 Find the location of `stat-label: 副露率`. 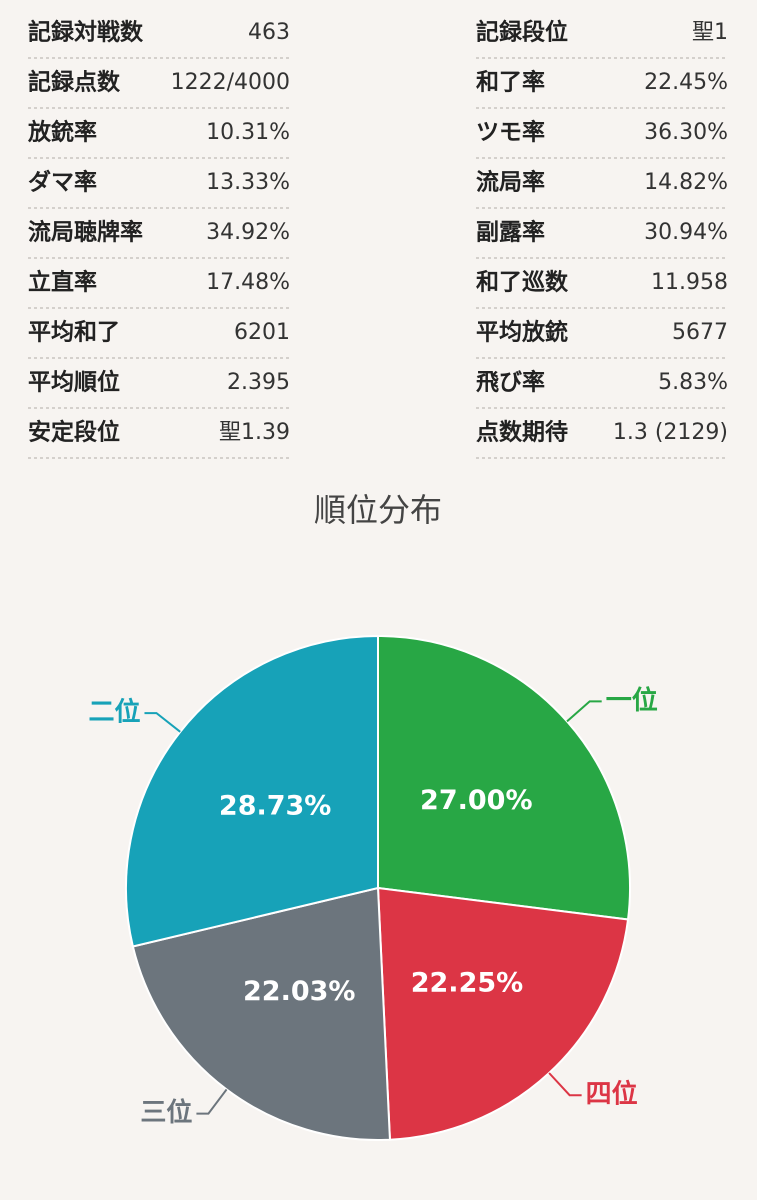

stat-label: 副露率 is located at coordinates (510, 232).